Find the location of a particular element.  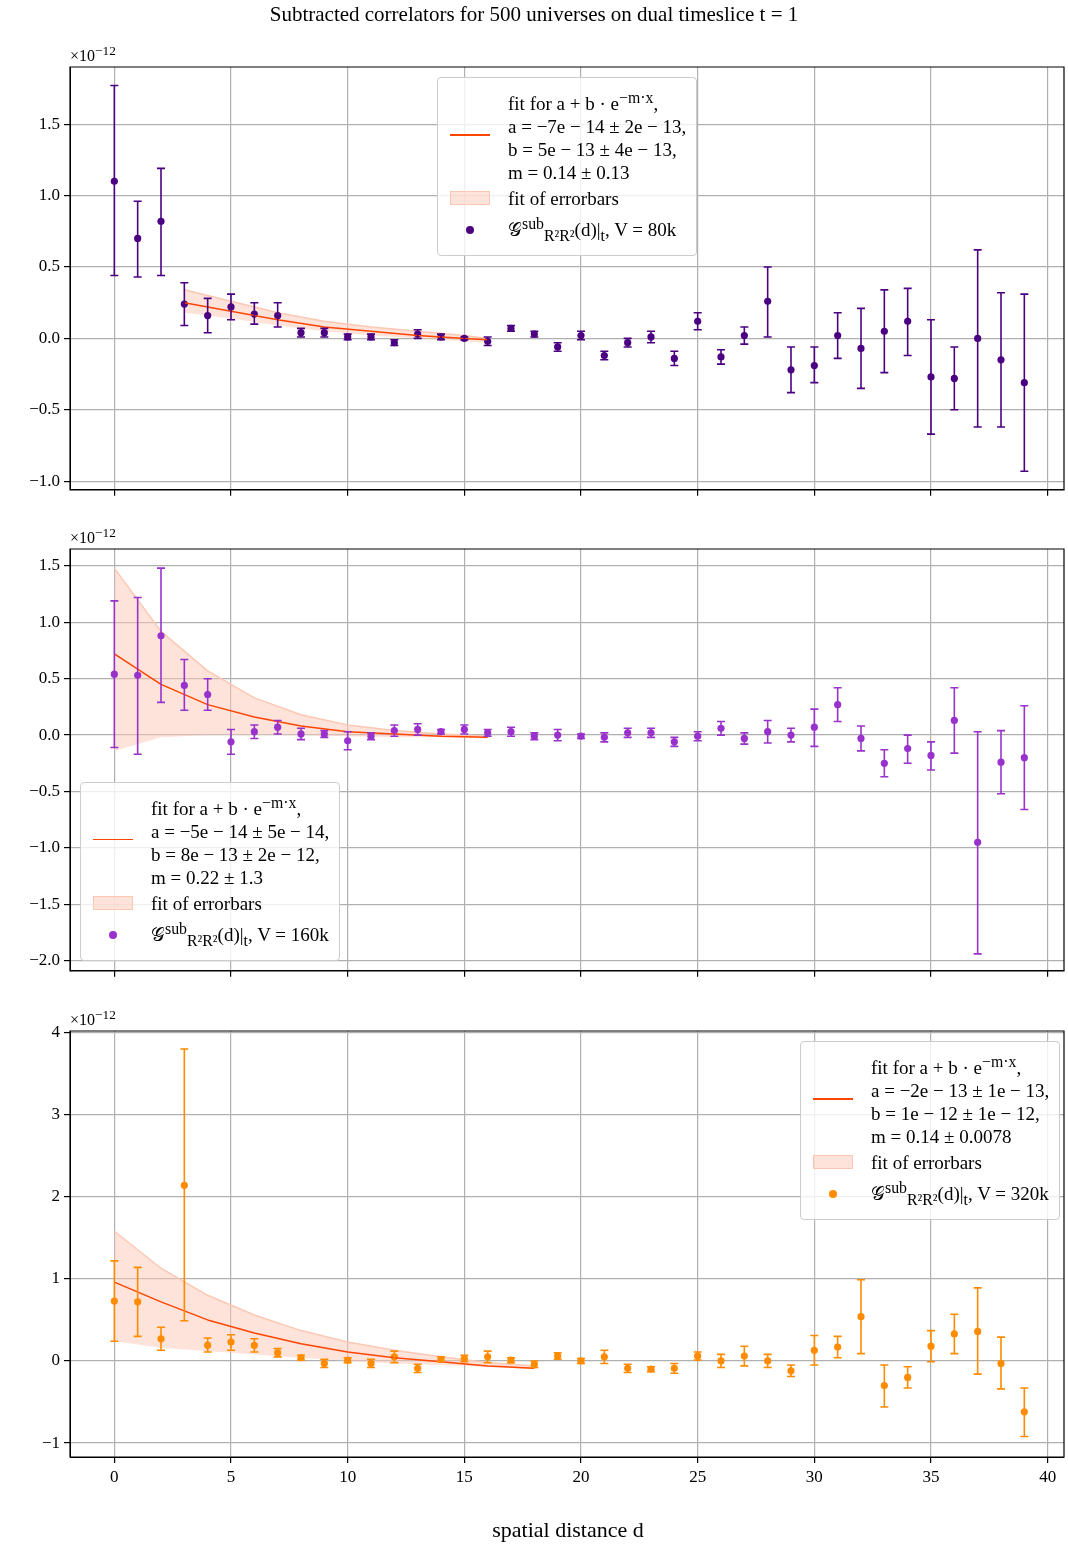

x-tick-label: 0 is located at coordinates (114, 1476).